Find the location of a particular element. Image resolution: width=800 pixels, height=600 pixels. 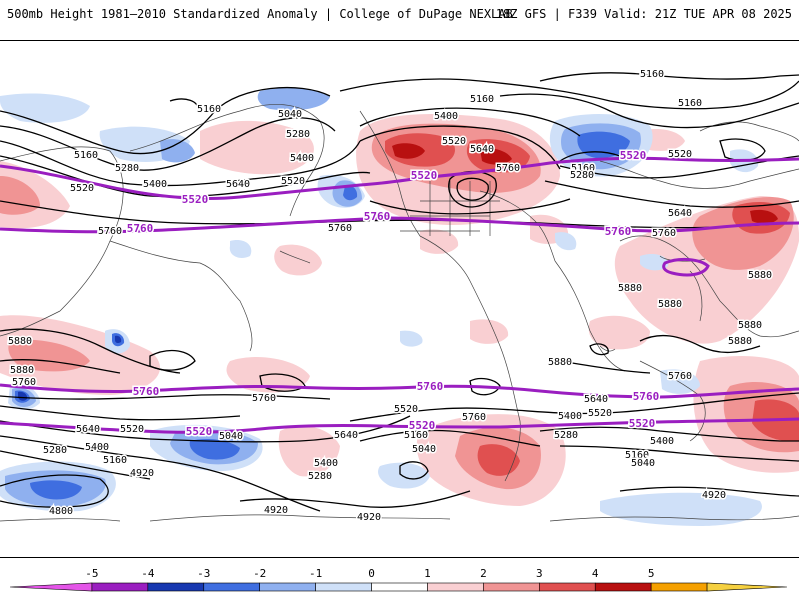

colorbar-tick-label: -2 is located at coordinates (259, 573).